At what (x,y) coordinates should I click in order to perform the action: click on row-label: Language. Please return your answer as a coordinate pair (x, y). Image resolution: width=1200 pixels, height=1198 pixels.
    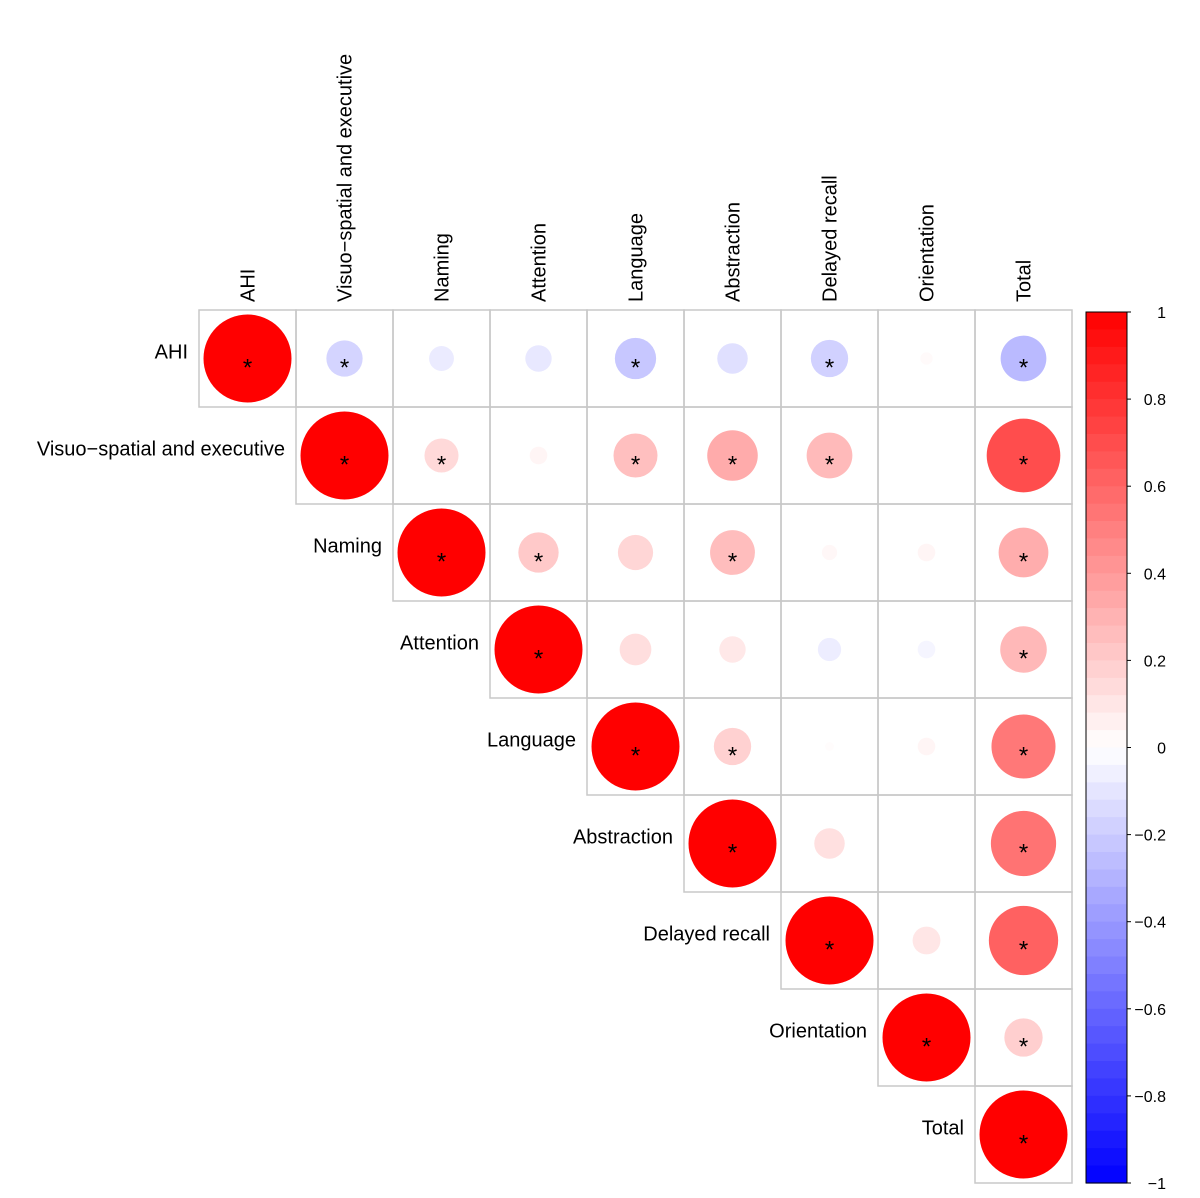
    Looking at the image, I should click on (531, 741).